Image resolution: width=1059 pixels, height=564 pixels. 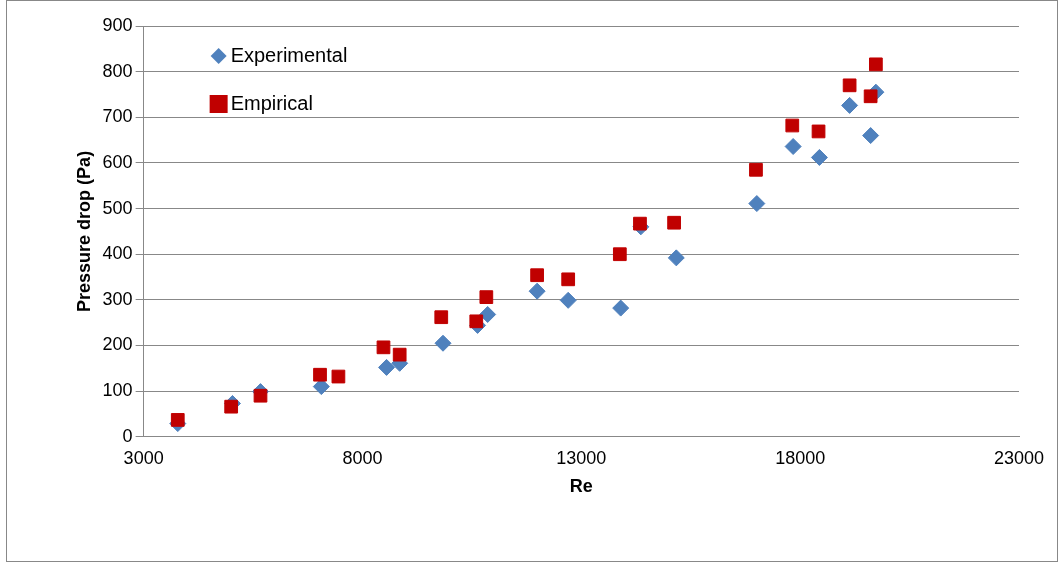 What do you see at coordinates (362, 457) in the screenshot?
I see `x-tick-label: 8000` at bounding box center [362, 457].